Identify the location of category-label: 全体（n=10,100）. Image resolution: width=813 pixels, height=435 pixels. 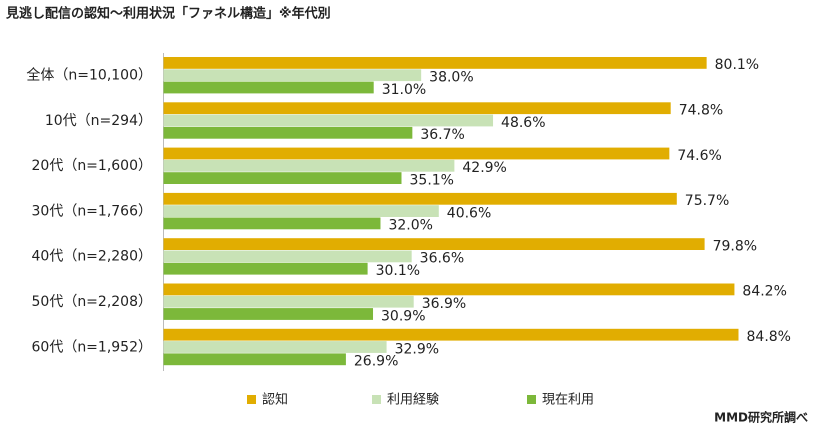
(89, 74).